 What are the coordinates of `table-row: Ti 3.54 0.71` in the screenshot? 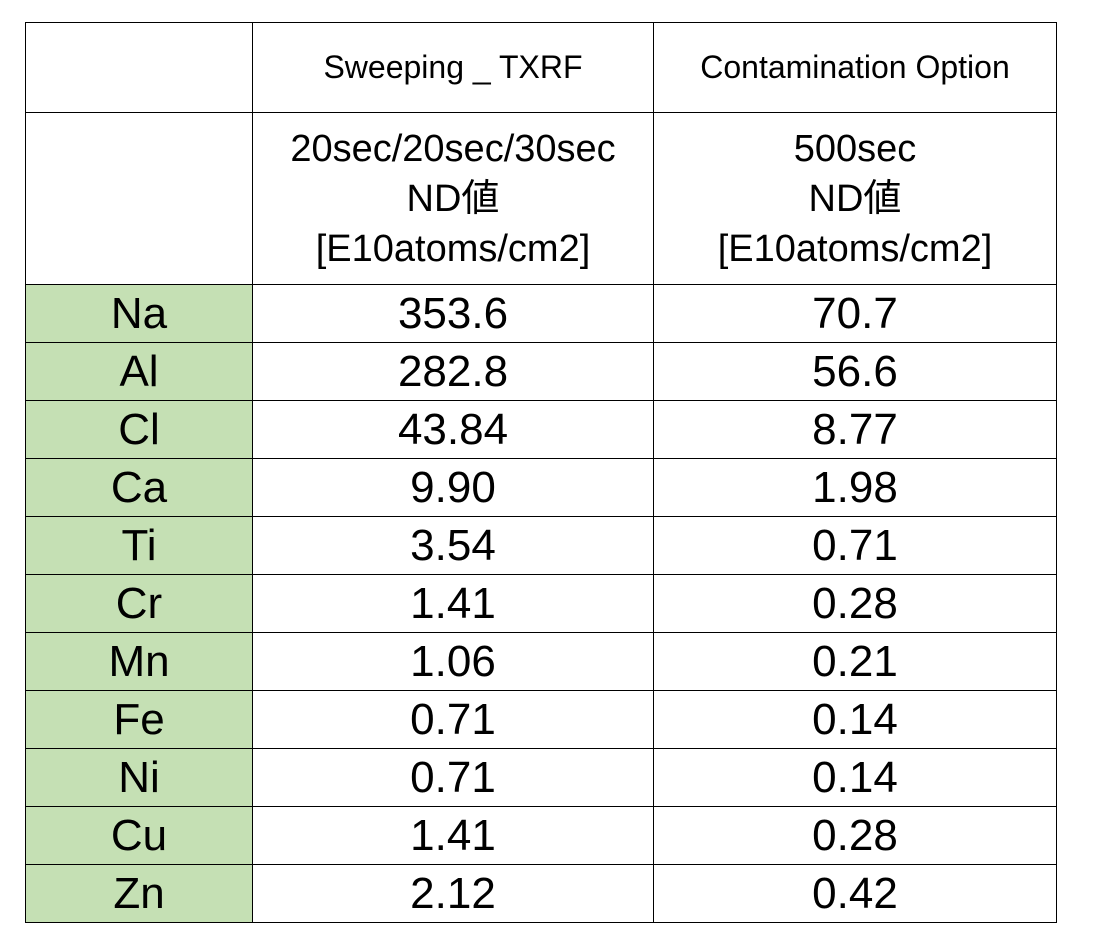 It's located at (541, 545).